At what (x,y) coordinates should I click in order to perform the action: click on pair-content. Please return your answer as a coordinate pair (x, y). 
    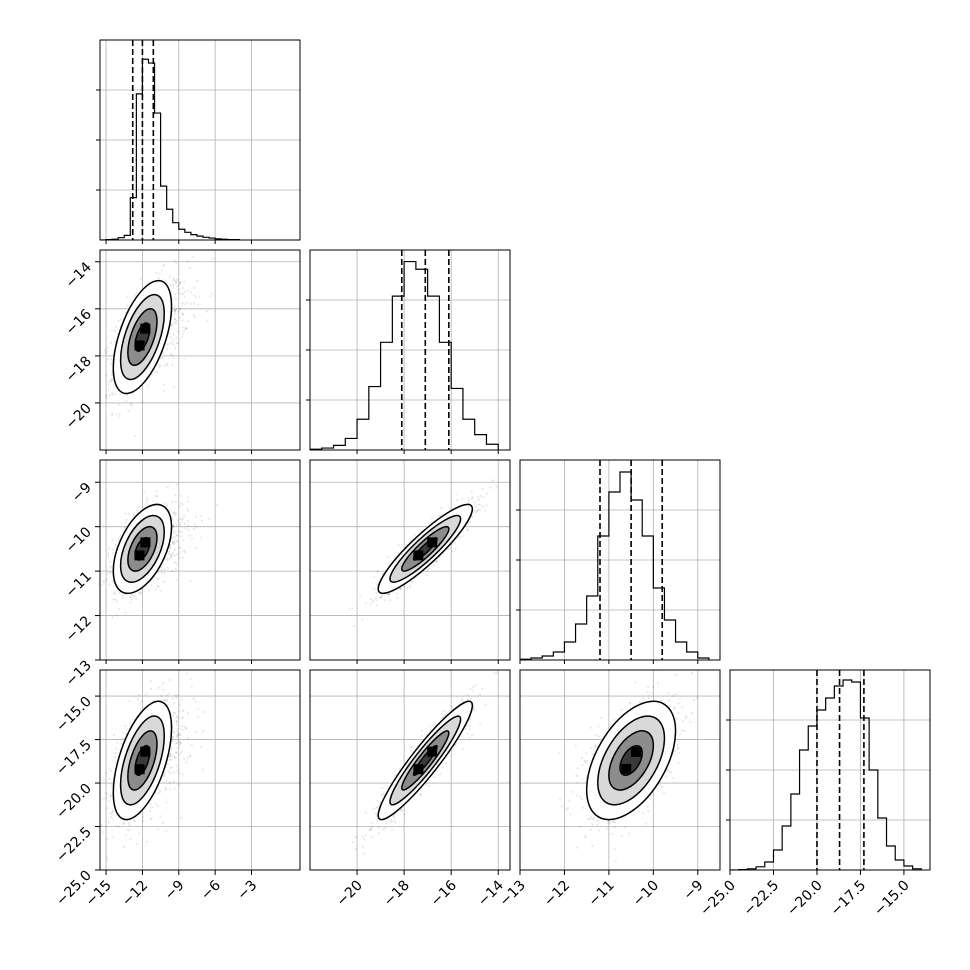
    Looking at the image, I should click on (158, 346).